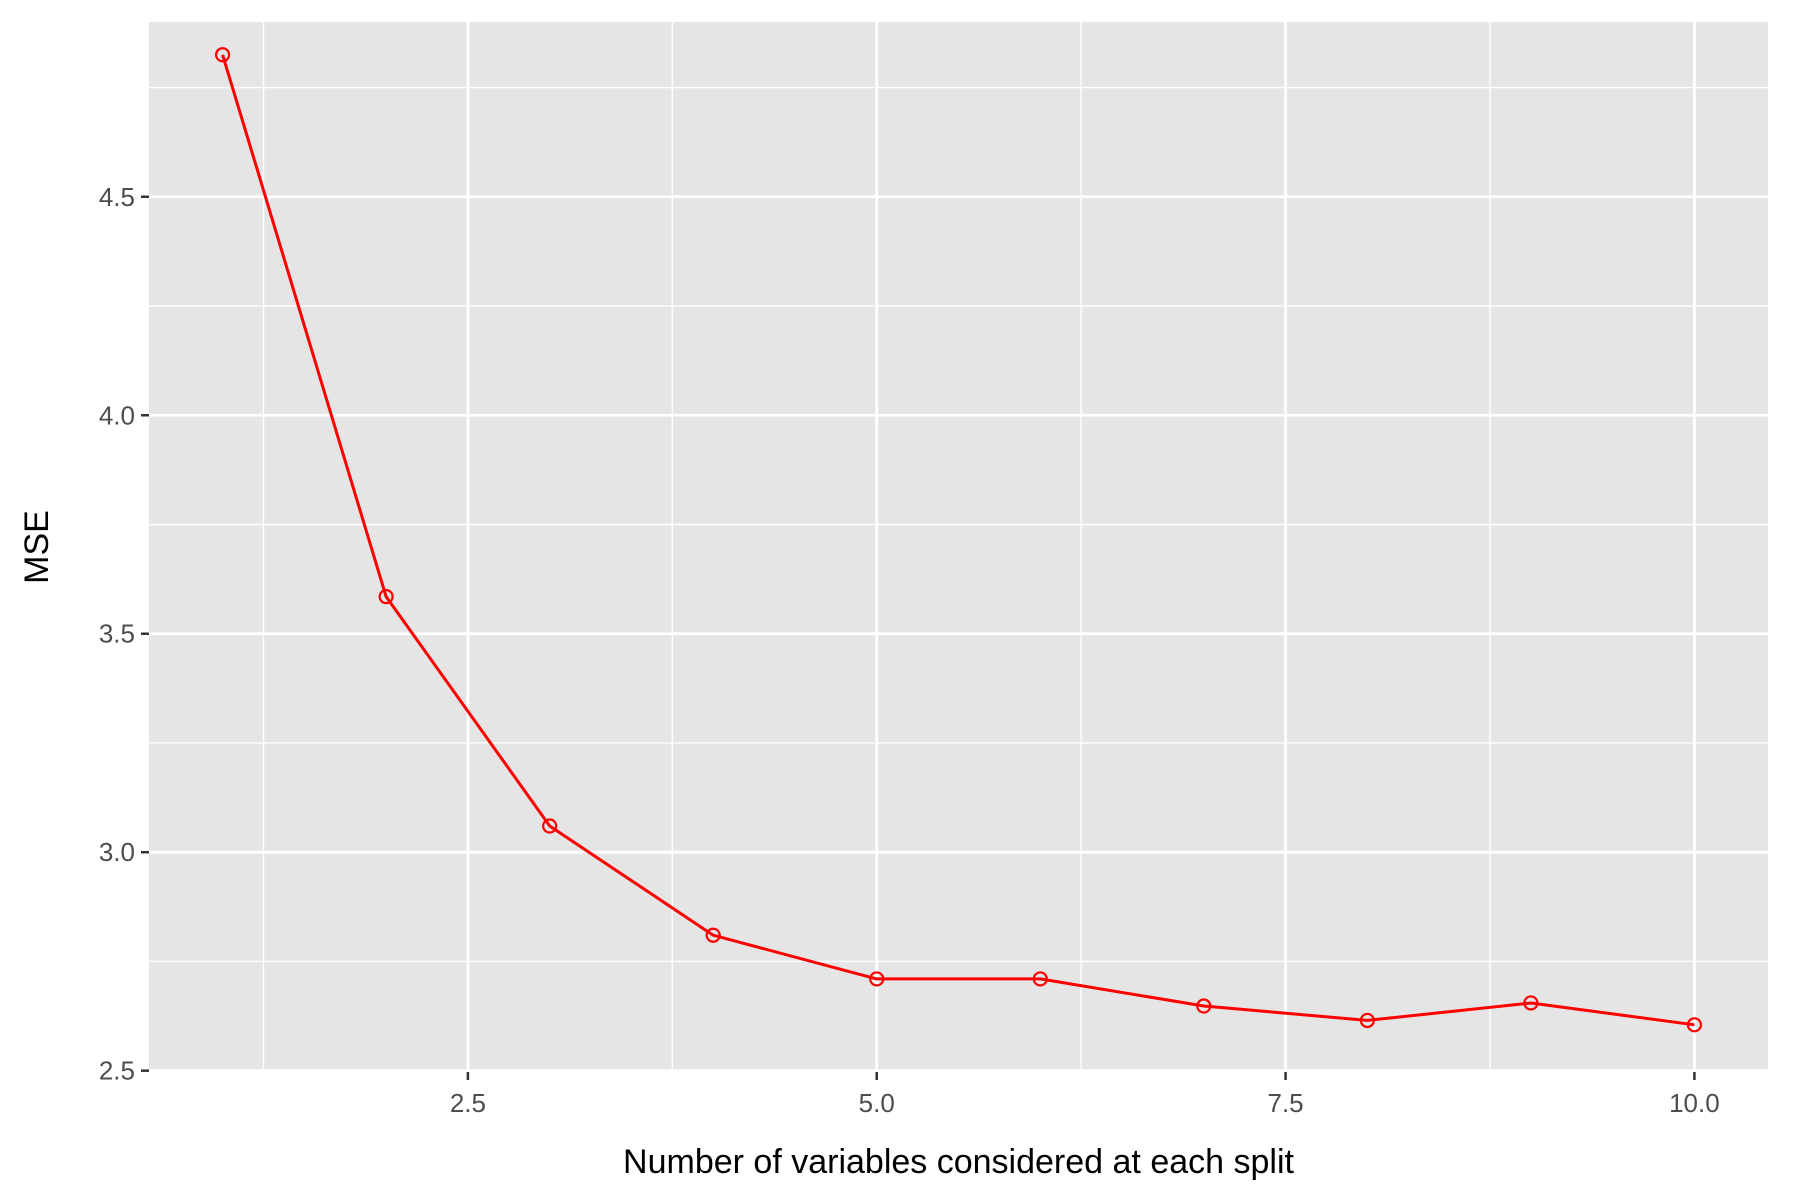 The image size is (1800, 1200). What do you see at coordinates (877, 1103) in the screenshot?
I see `x-tick-label: 5.0` at bounding box center [877, 1103].